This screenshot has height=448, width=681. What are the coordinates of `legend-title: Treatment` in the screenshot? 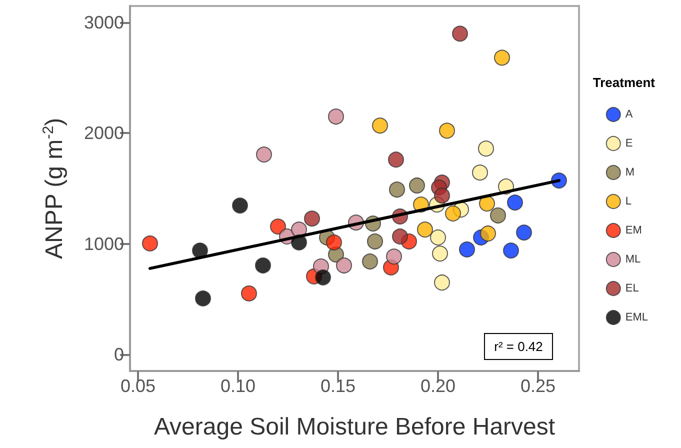 It's located at (624, 82).